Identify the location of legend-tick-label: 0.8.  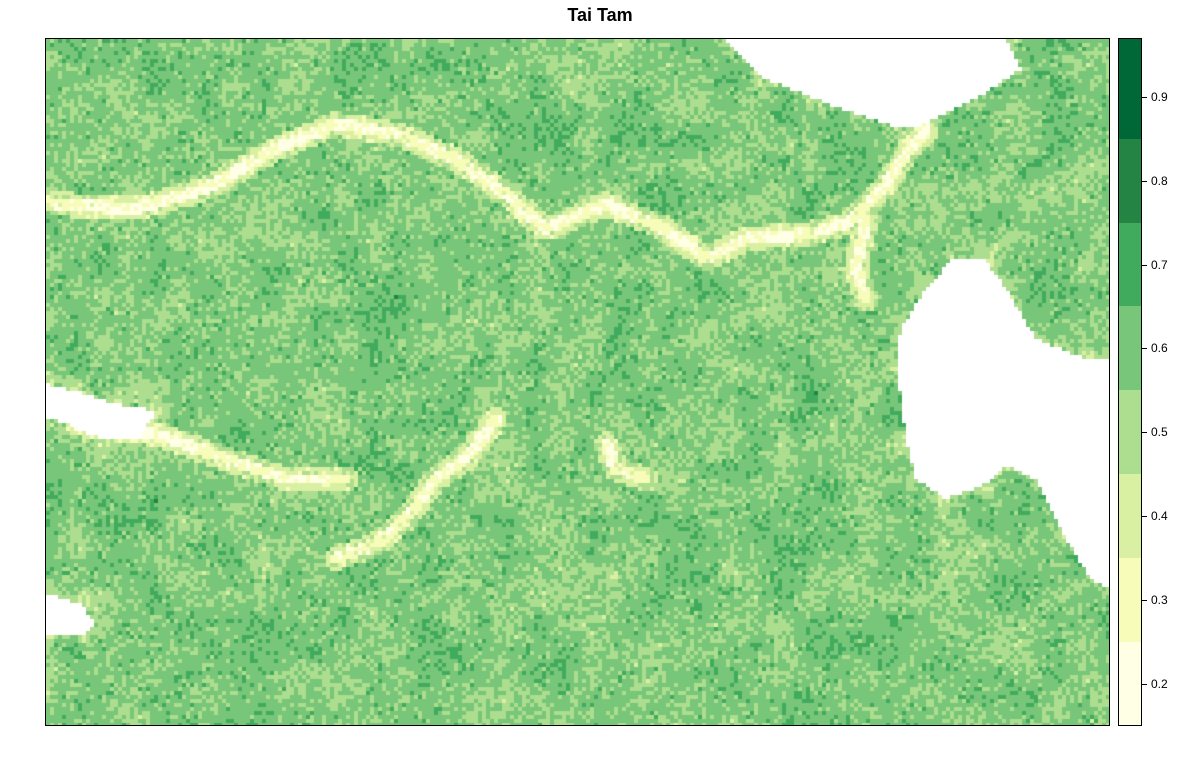
(1159, 181).